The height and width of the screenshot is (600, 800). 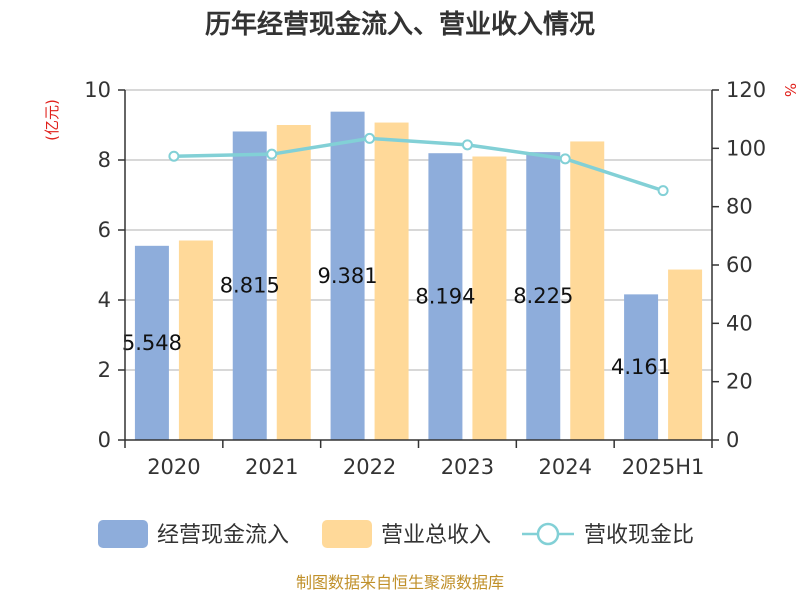 I want to click on ratio-line, so click(x=418, y=164).